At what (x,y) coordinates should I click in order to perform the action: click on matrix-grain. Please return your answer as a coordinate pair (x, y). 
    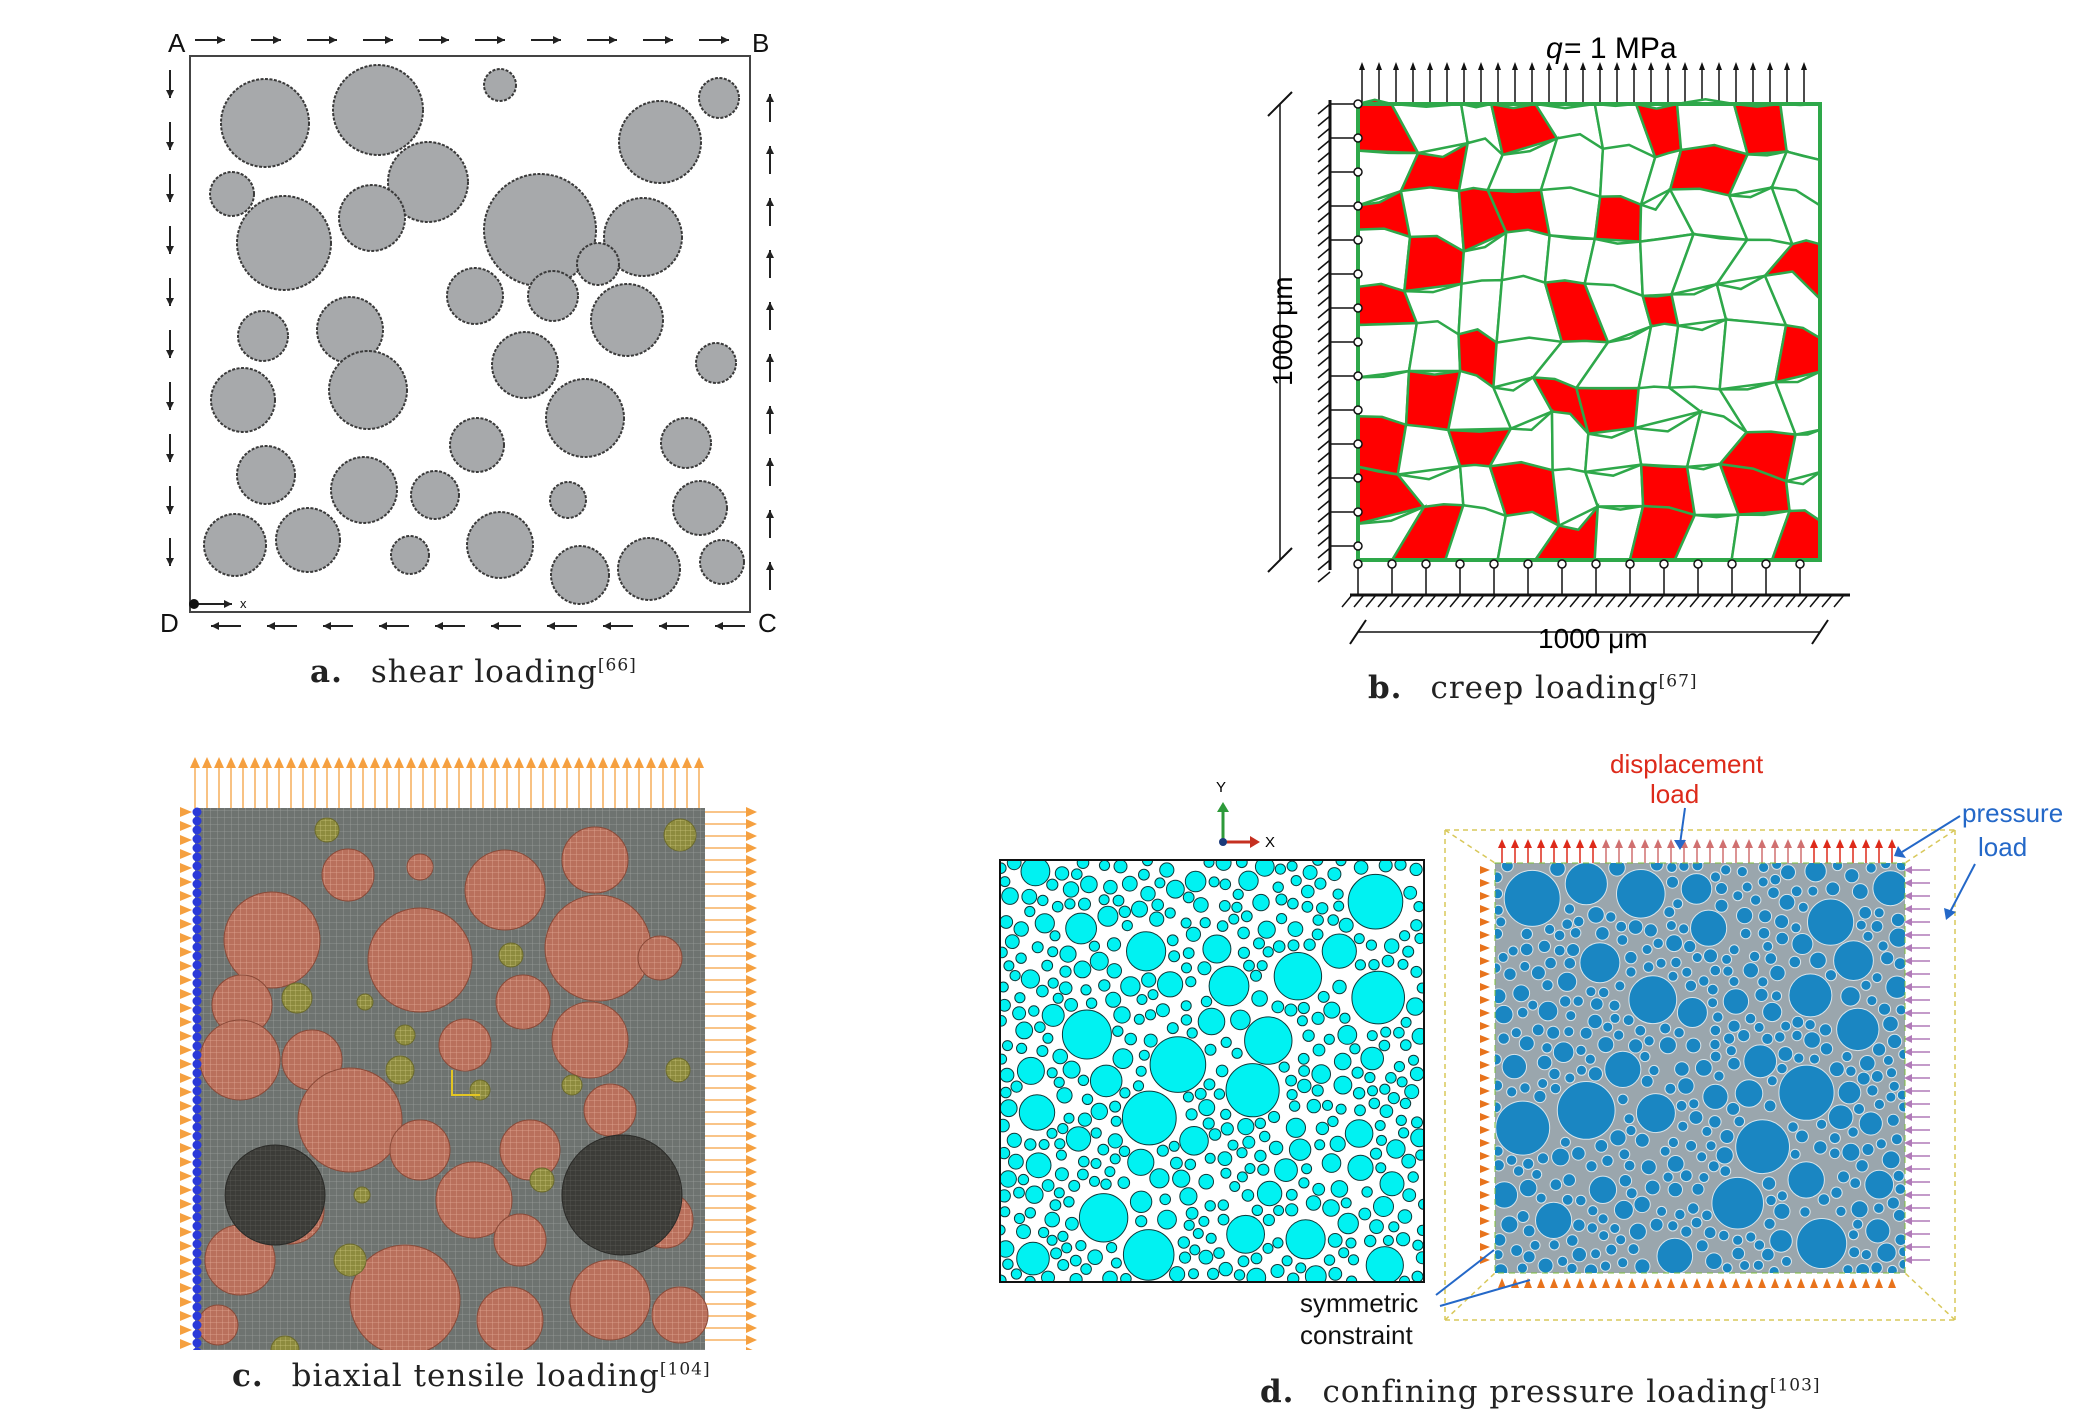
    Looking at the image, I should click on (1525, 256).